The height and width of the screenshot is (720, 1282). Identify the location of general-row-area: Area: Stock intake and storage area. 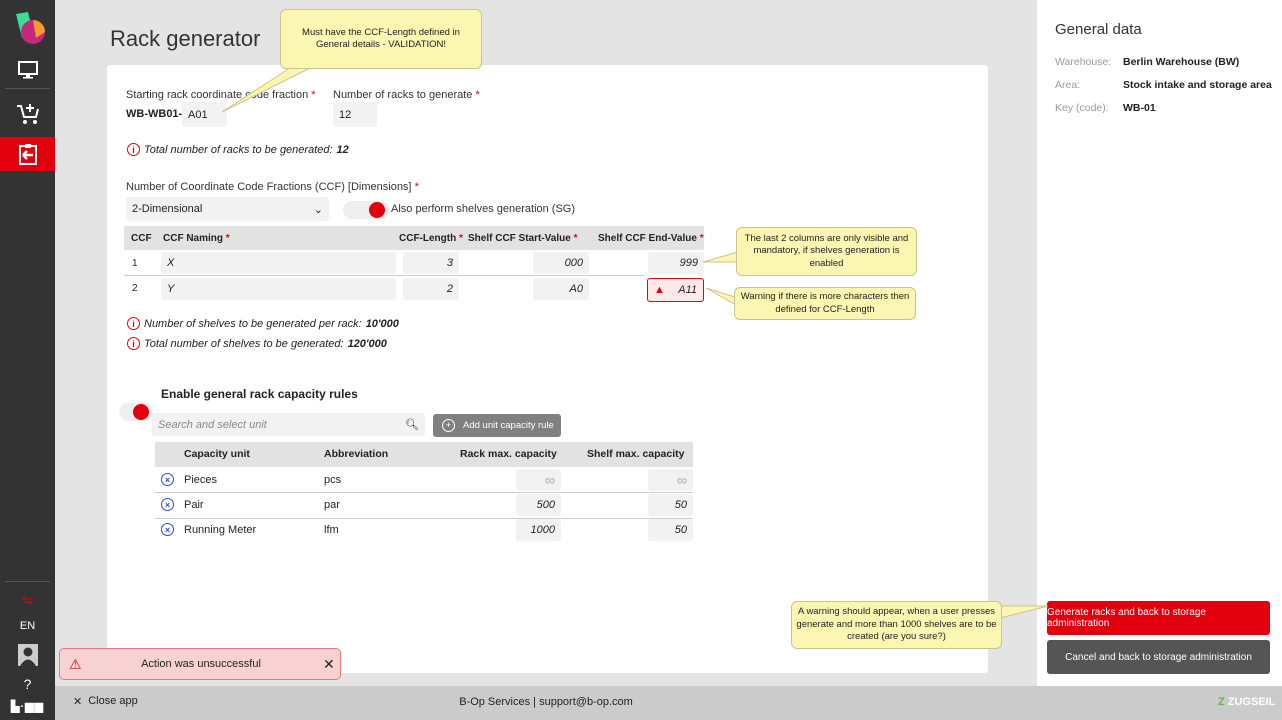
(1163, 85).